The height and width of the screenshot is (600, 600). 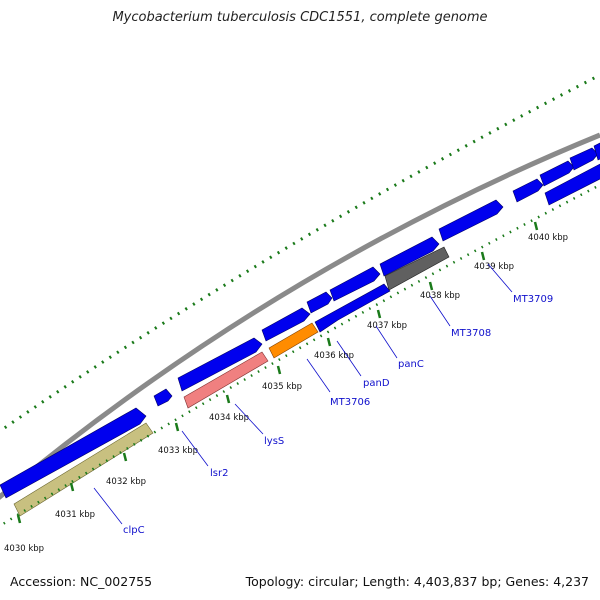 I want to click on scale-label: 4037 kbp, so click(x=387, y=326).